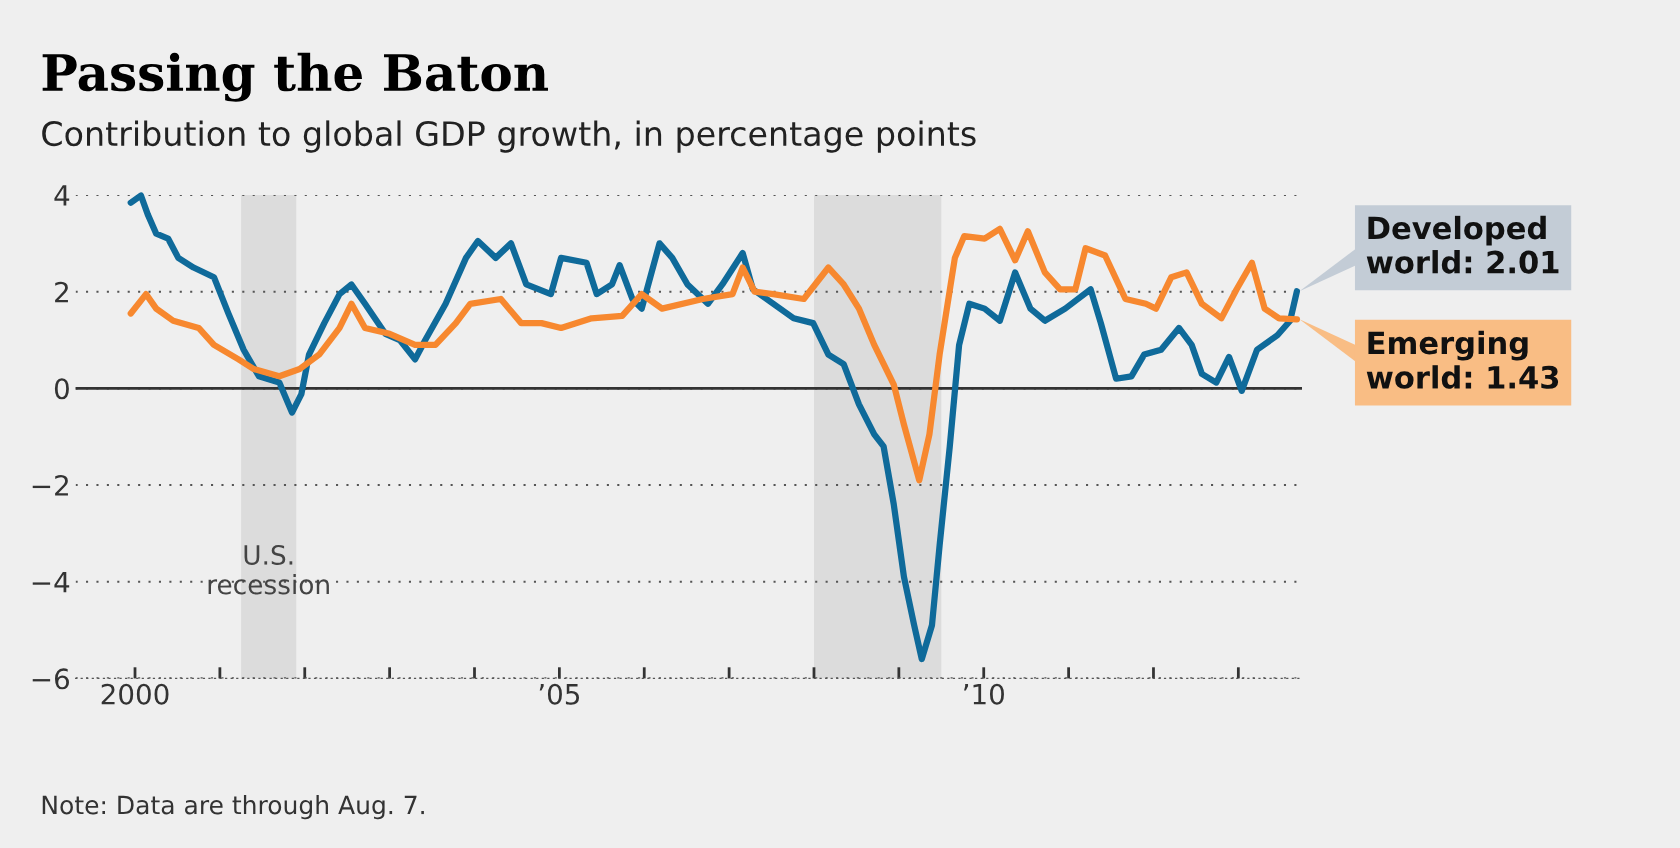 The height and width of the screenshot is (848, 1680). Describe the element at coordinates (1462, 359) in the screenshot. I see `annotation: Emerging world: 1.43` at that location.